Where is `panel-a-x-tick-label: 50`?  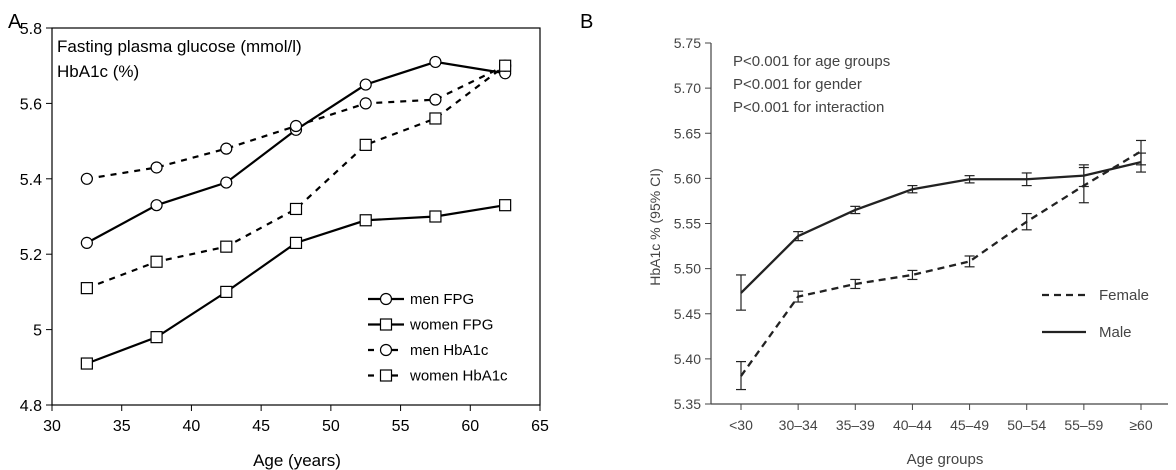 panel-a-x-tick-label: 50 is located at coordinates (331, 426).